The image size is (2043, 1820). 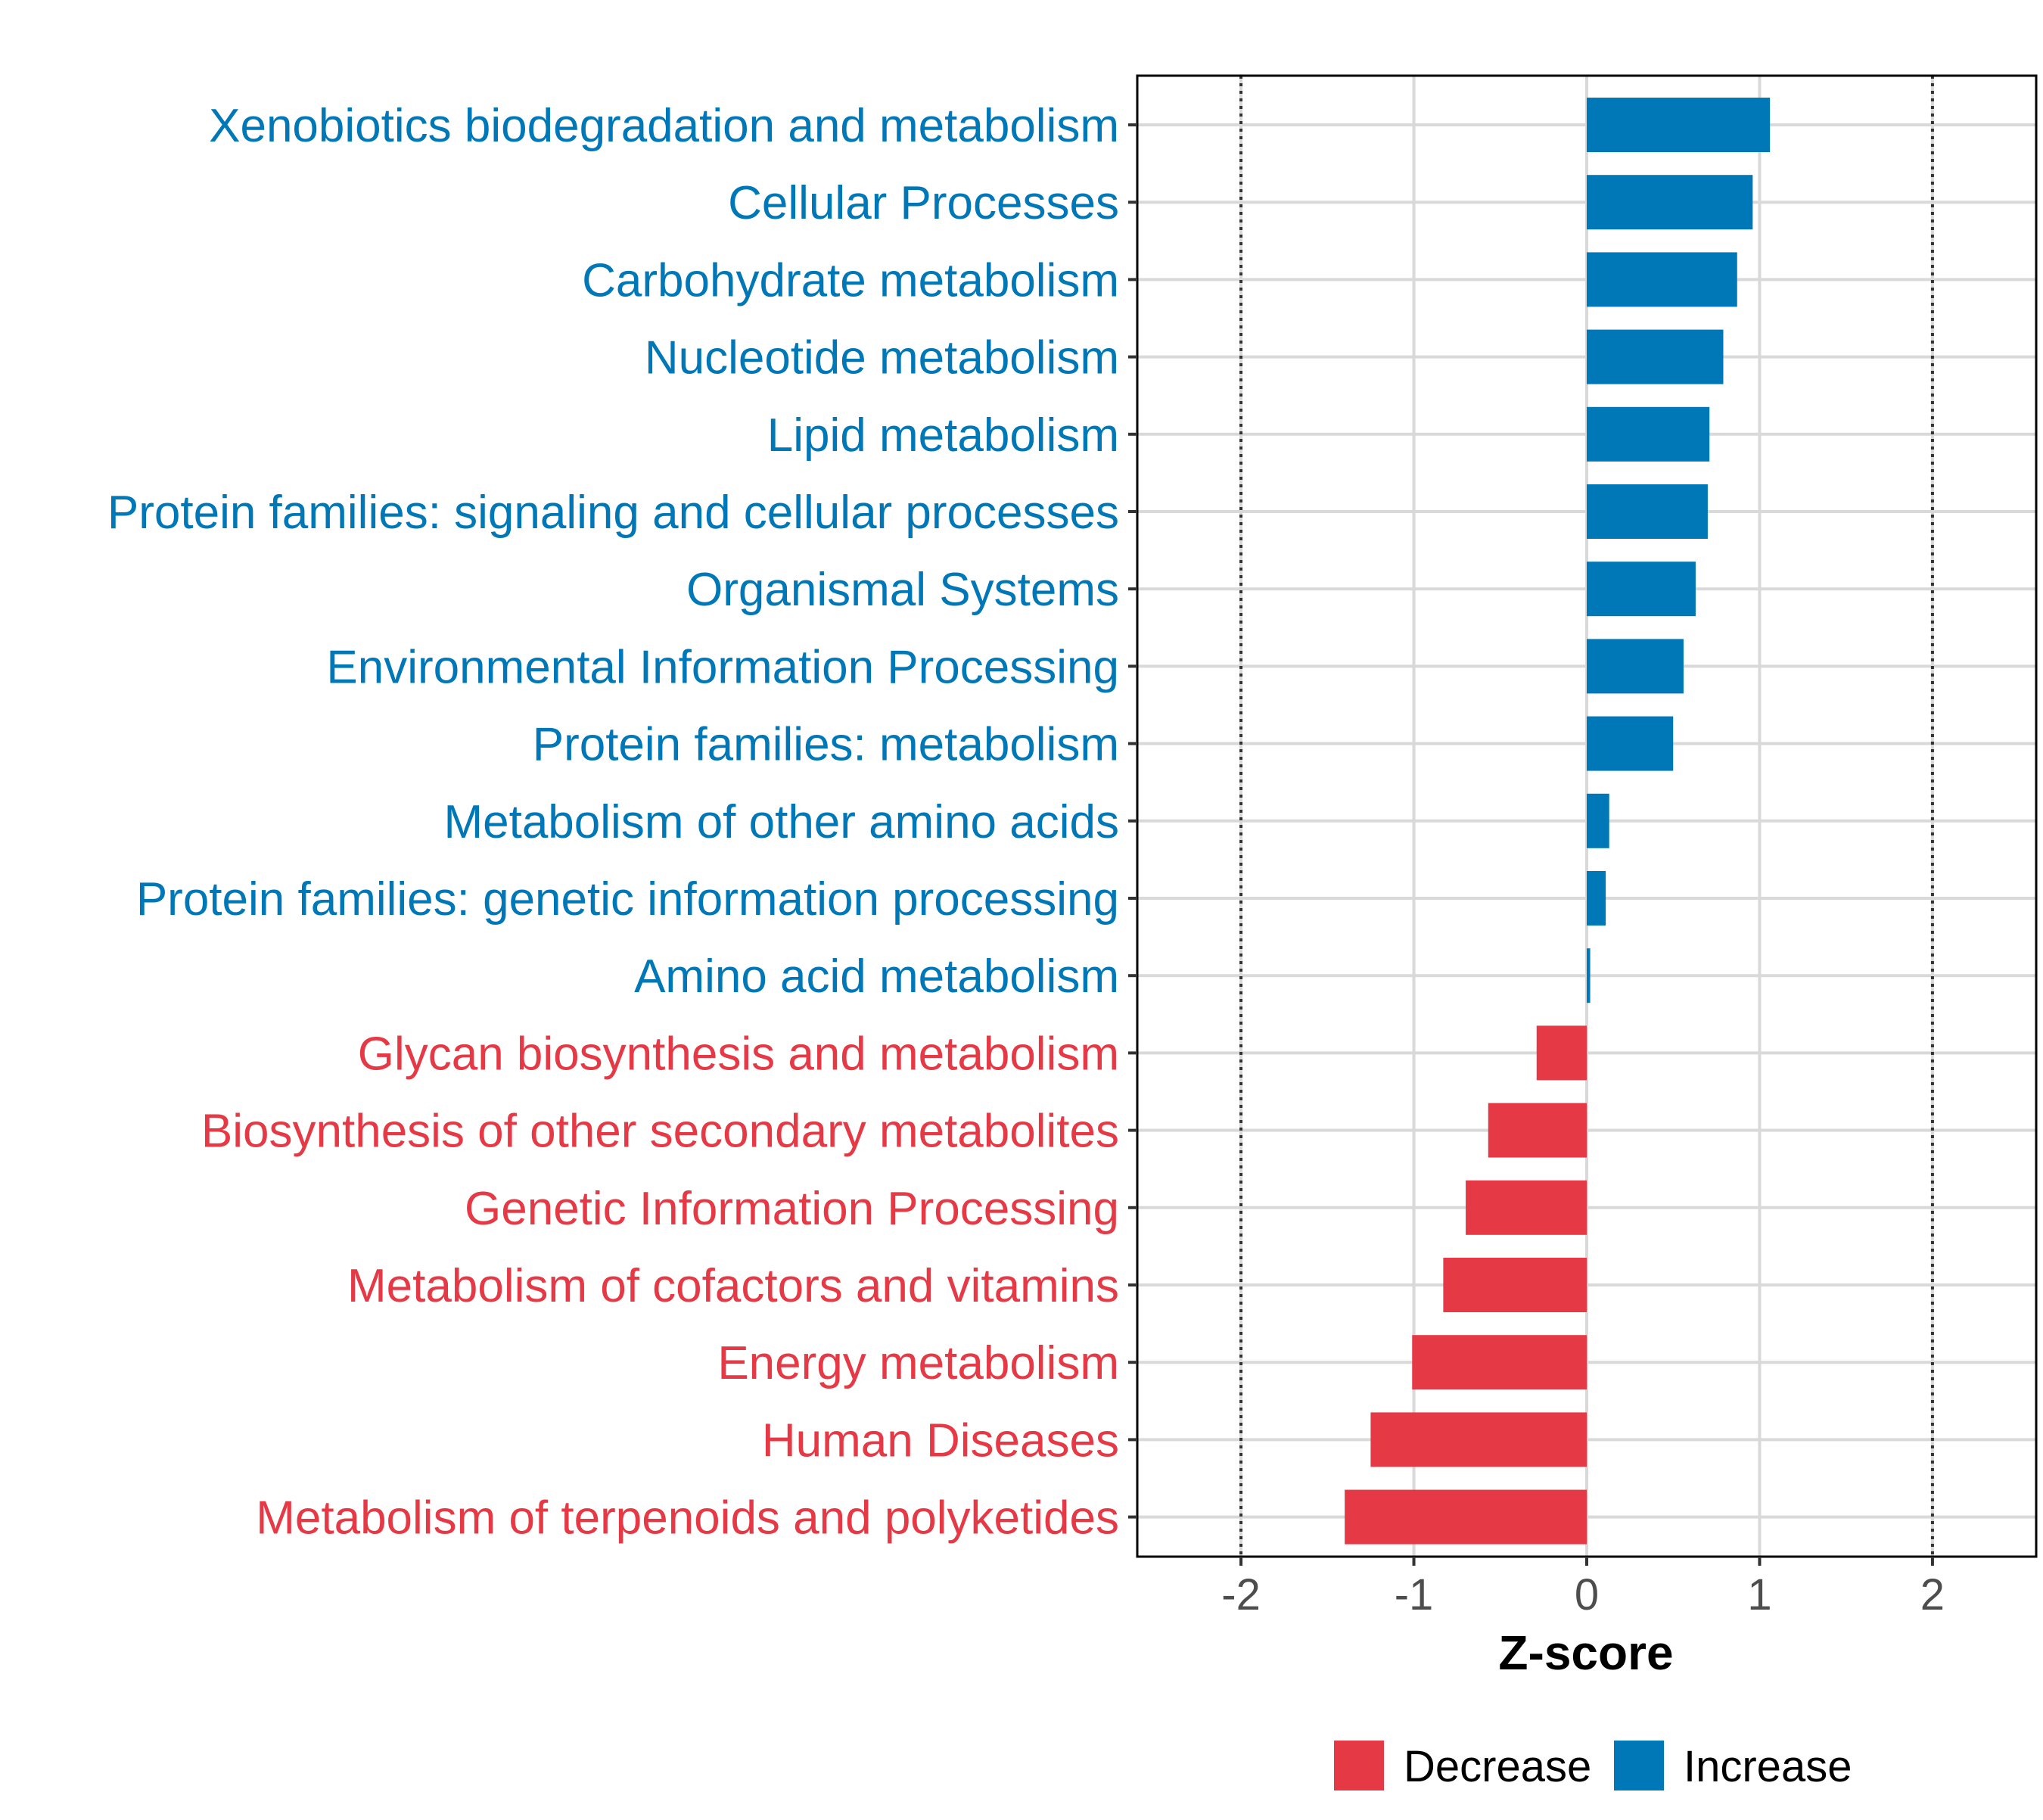 I want to click on category-label: Energy metabolism, so click(x=918, y=1363).